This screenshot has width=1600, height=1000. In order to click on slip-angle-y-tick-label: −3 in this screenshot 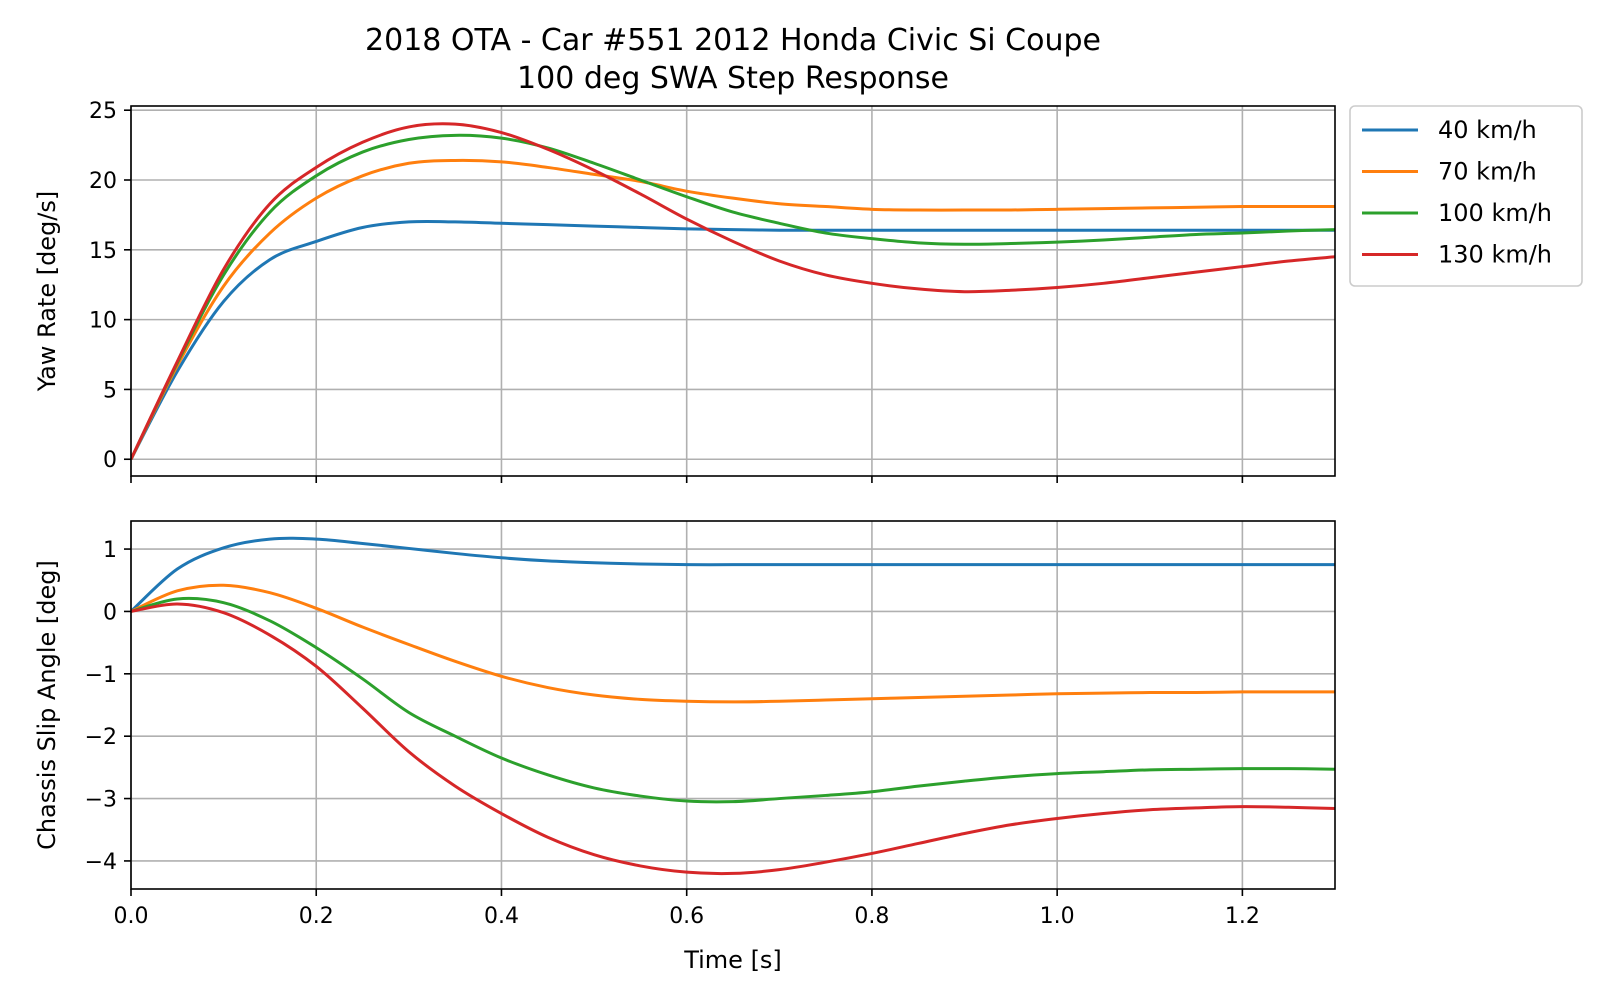, I will do `click(101, 800)`.